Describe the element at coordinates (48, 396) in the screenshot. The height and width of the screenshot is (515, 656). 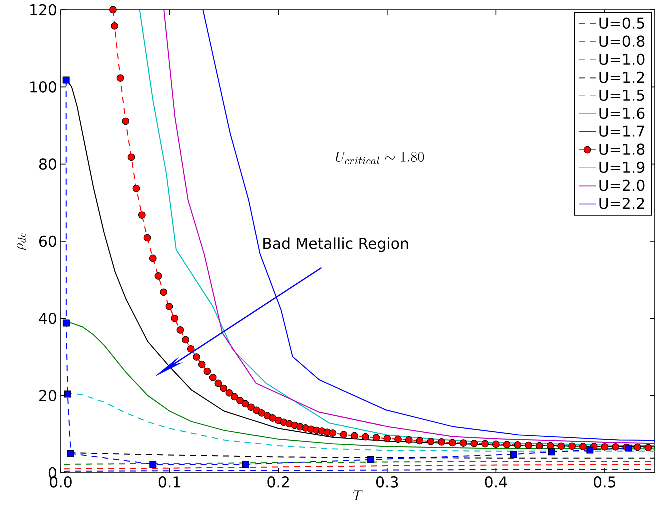
I see `y-tick-label: 20` at that location.